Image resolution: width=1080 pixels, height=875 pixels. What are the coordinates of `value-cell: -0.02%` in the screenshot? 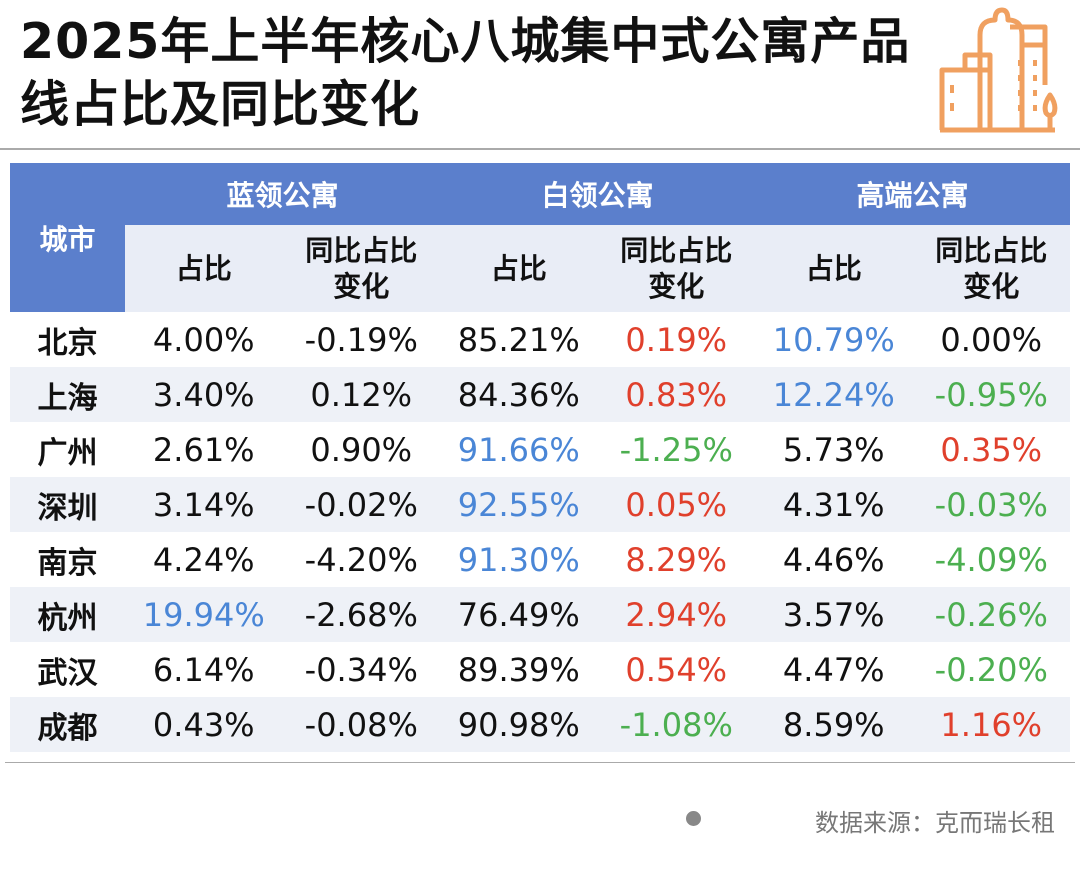 It's located at (361, 504).